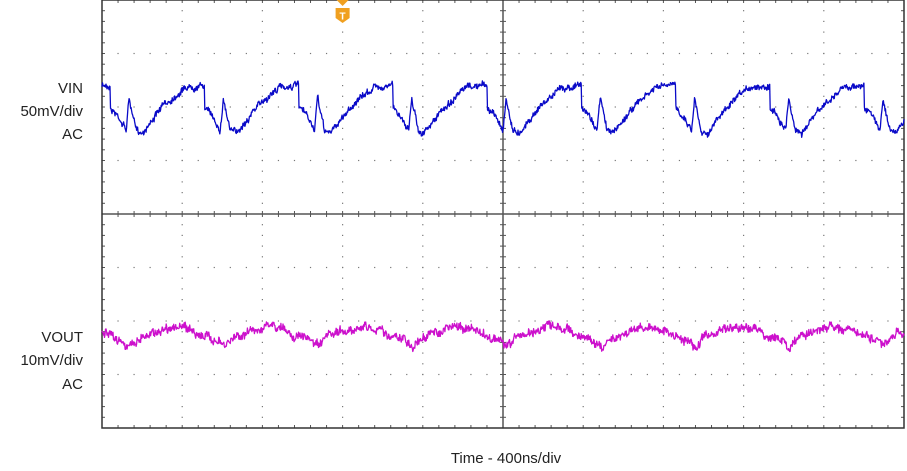  Describe the element at coordinates (342, 15) in the screenshot. I see `trigger-shield-icon` at that location.